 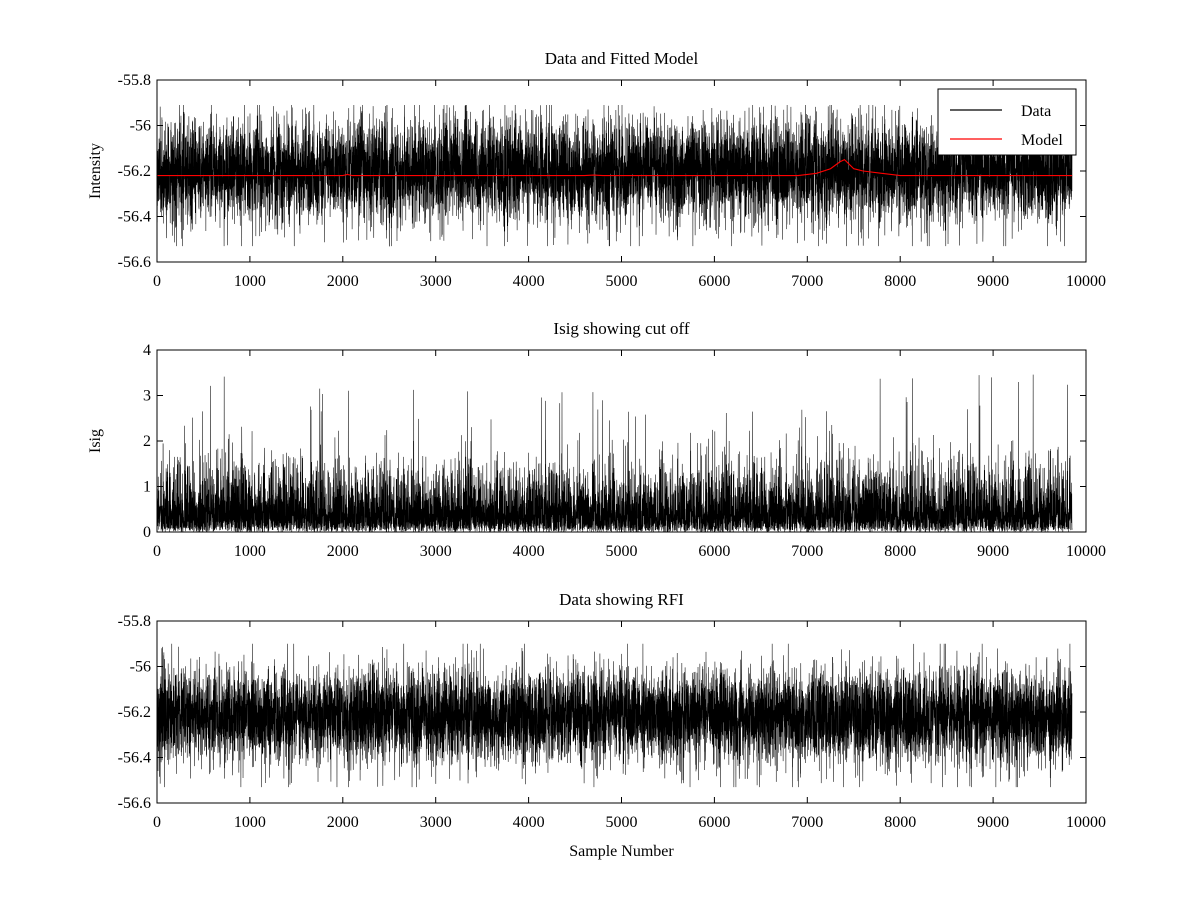 I want to click on legend-label-model: Model, so click(x=1042, y=140).